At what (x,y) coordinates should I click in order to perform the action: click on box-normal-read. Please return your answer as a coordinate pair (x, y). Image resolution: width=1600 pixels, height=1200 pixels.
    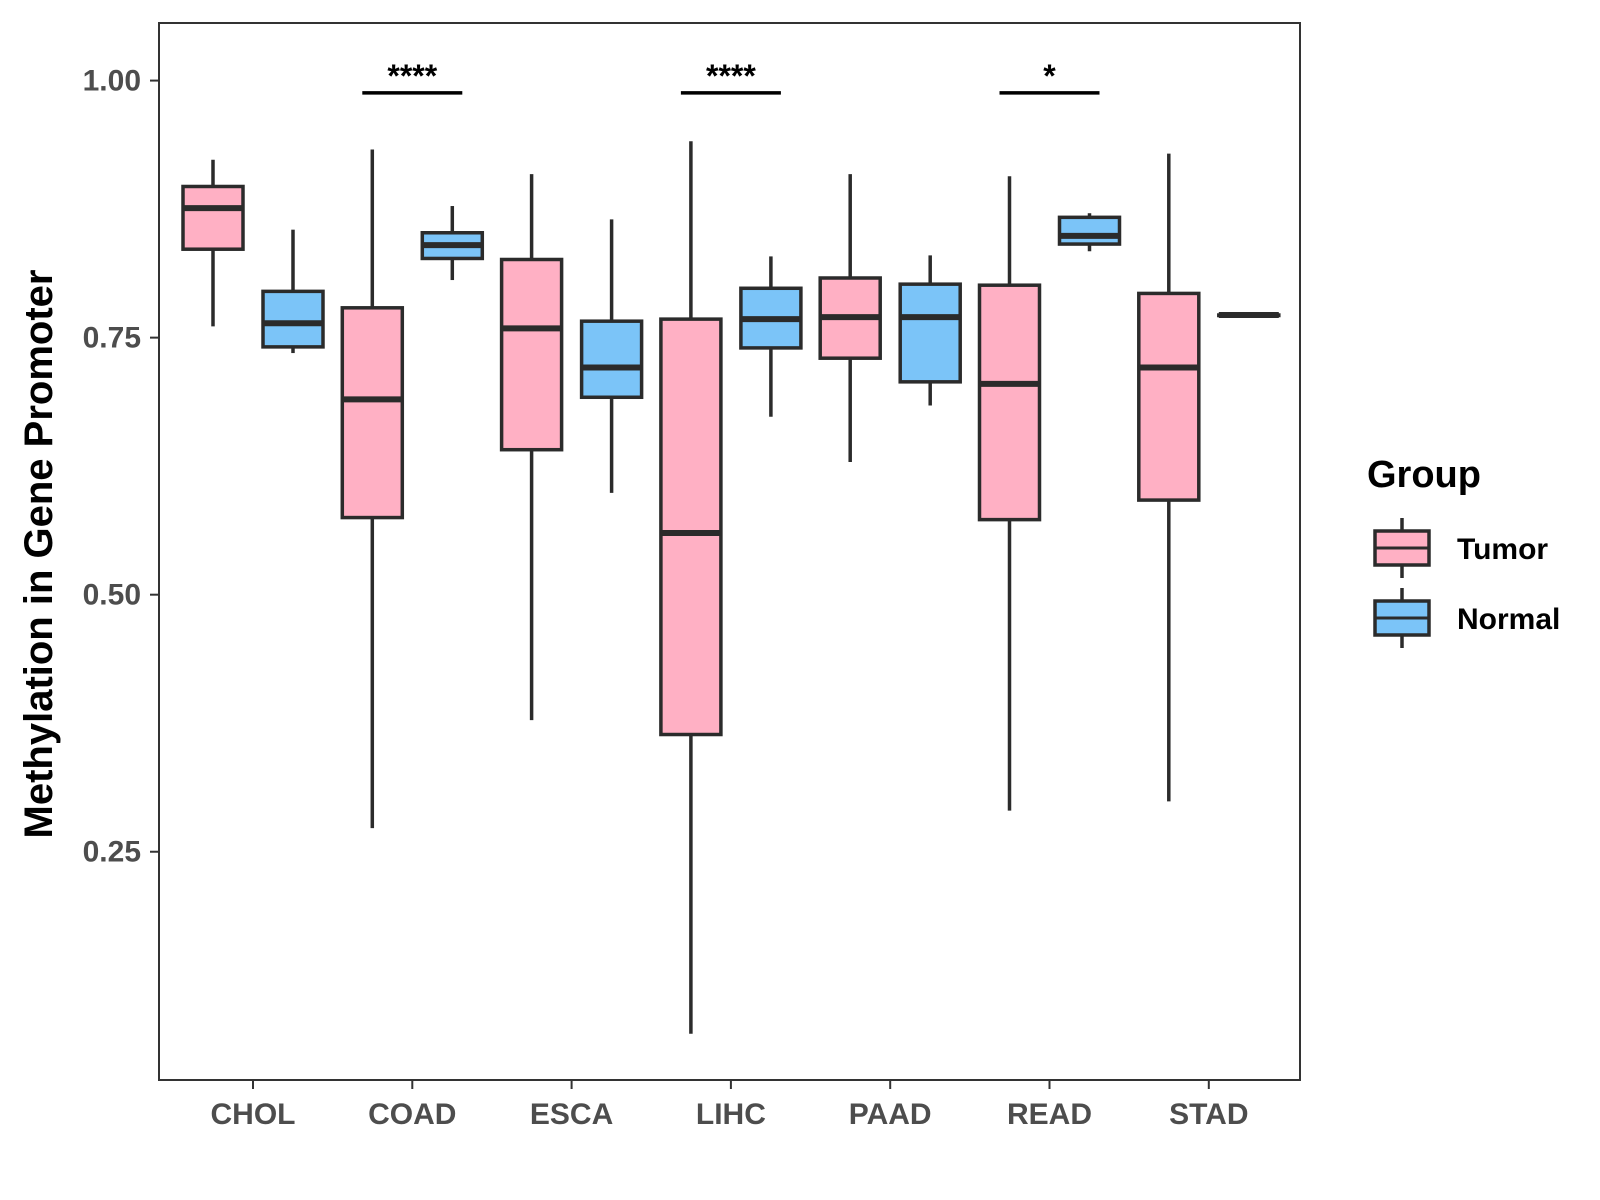
    Looking at the image, I should click on (1089, 232).